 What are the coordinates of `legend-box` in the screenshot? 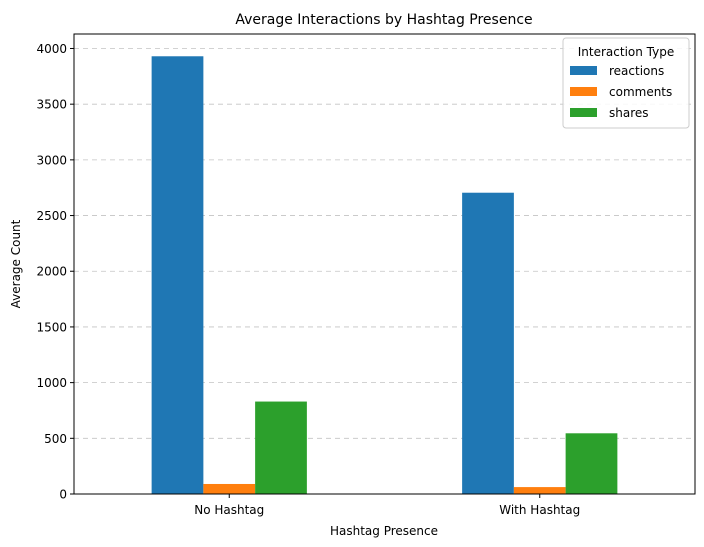 It's located at (626, 83).